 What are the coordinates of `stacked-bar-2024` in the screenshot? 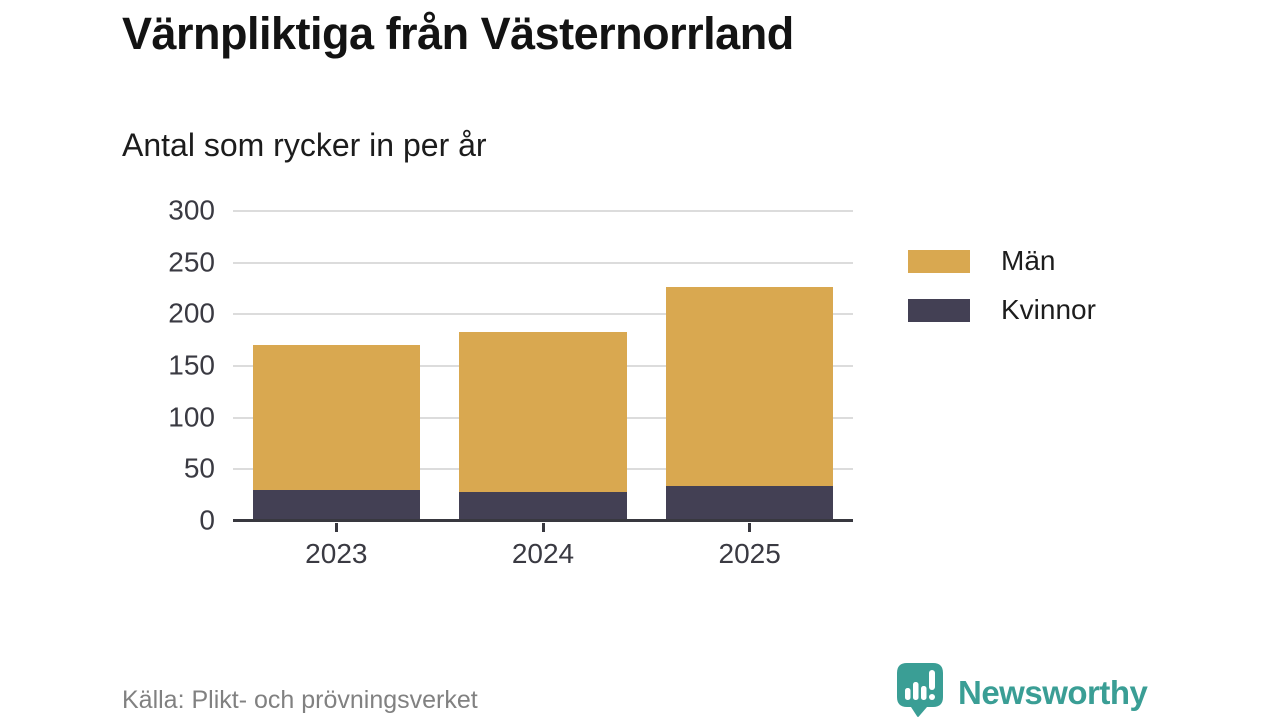 It's located at (543, 366).